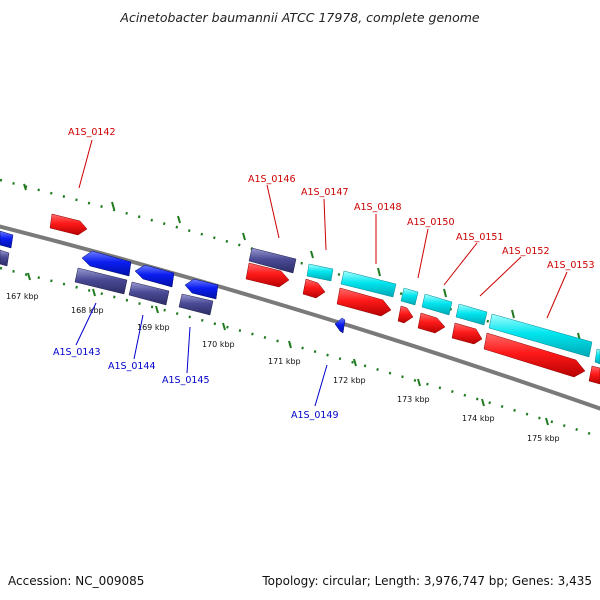  Describe the element at coordinates (480, 237) in the screenshot. I see `gene-label: A1S_0151` at that location.